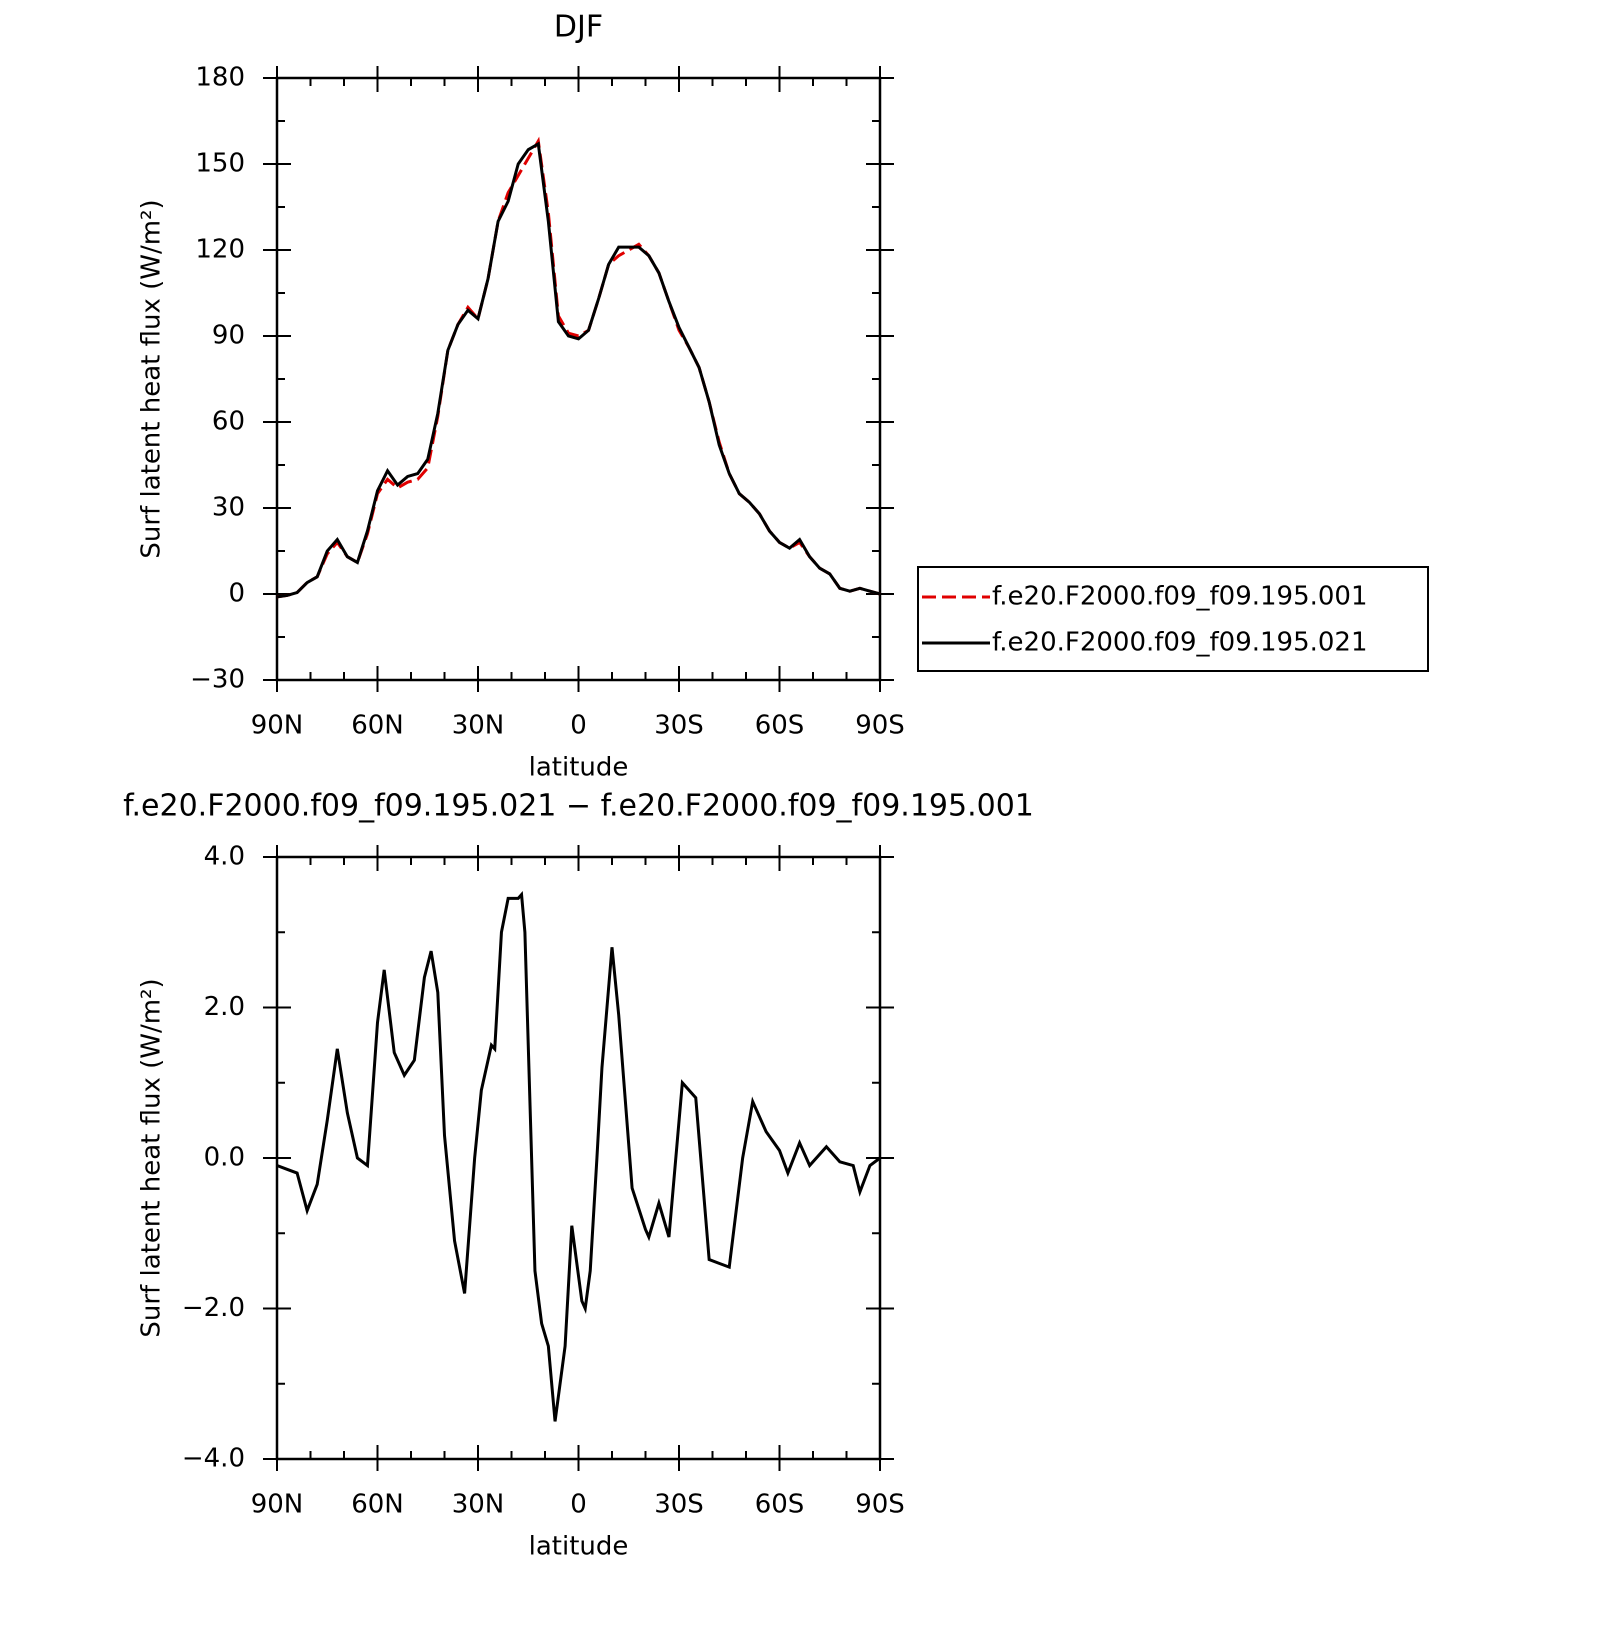 The height and width of the screenshot is (1641, 1602). Describe the element at coordinates (217, 680) in the screenshot. I see `y-tick-label: −30` at that location.